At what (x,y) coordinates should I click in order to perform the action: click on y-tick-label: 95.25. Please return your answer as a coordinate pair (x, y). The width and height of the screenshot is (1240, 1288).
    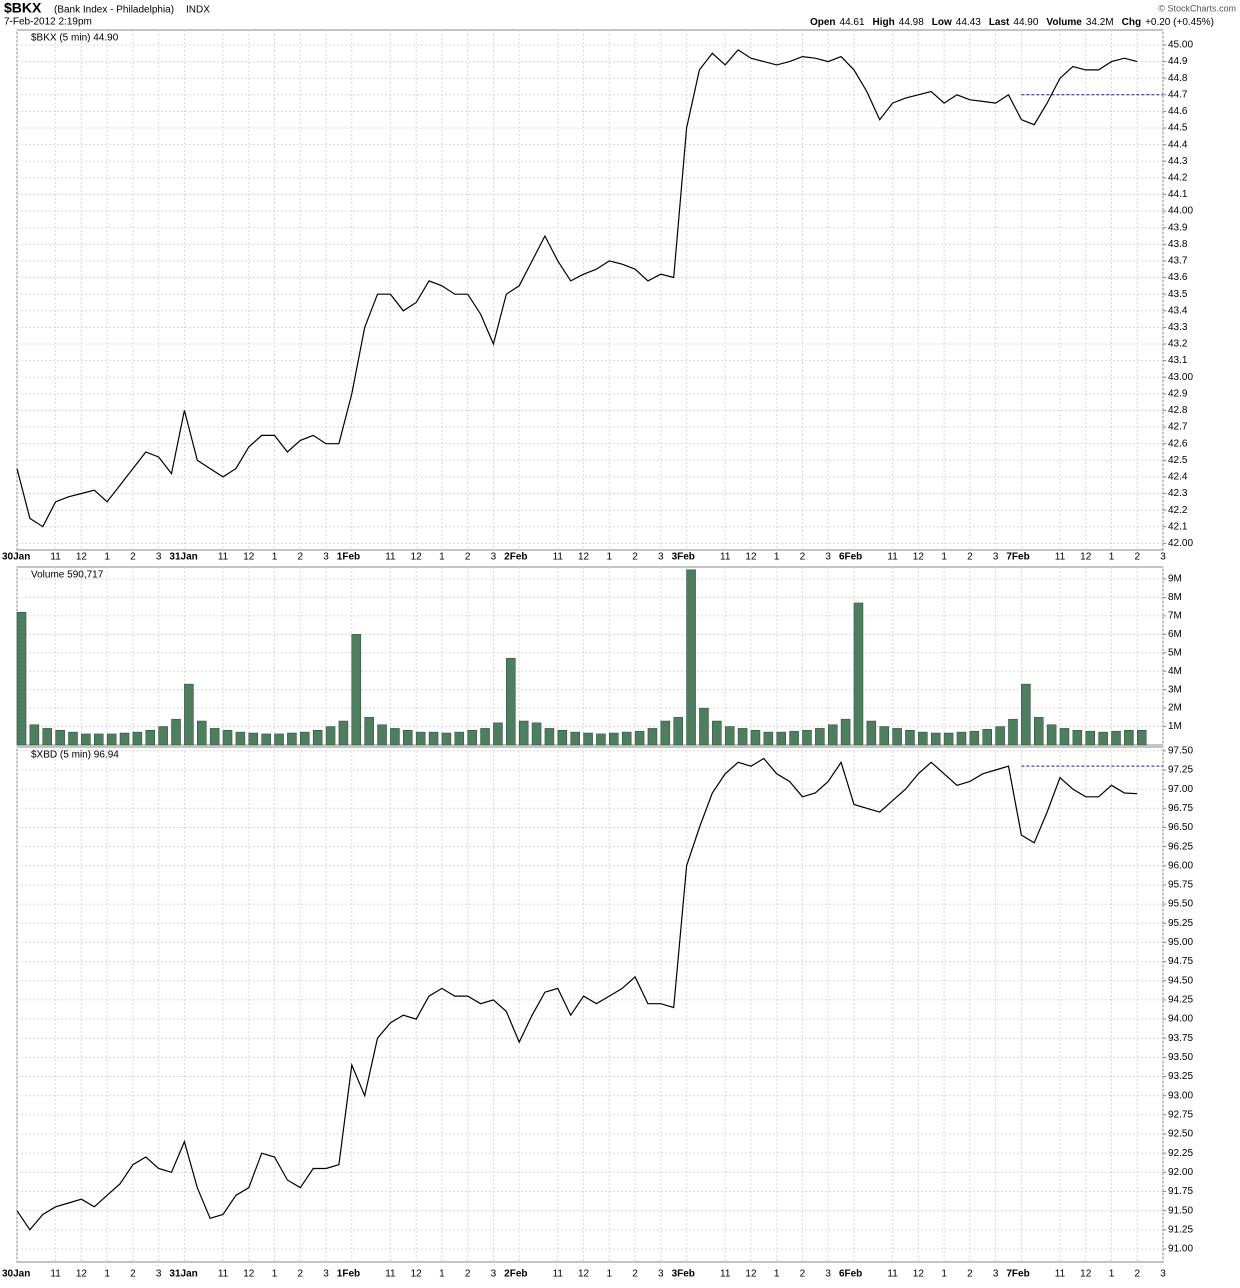
    Looking at the image, I should click on (1180, 923).